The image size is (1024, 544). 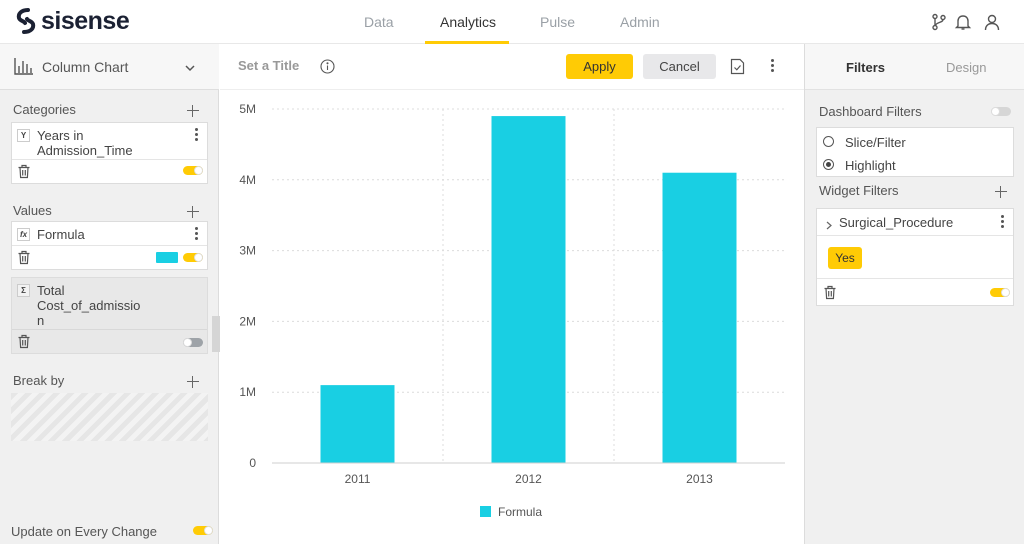 What do you see at coordinates (23, 234) in the screenshot?
I see `formula-fx-icon: fx` at bounding box center [23, 234].